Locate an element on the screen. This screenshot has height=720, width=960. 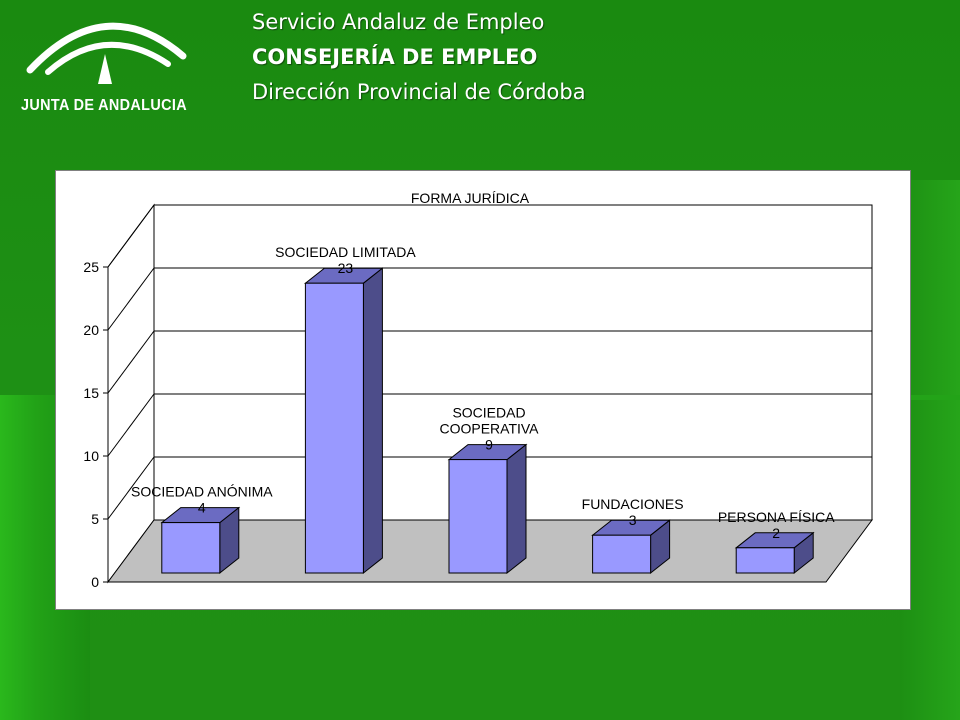
data-label-value: 9 is located at coordinates (489, 445).